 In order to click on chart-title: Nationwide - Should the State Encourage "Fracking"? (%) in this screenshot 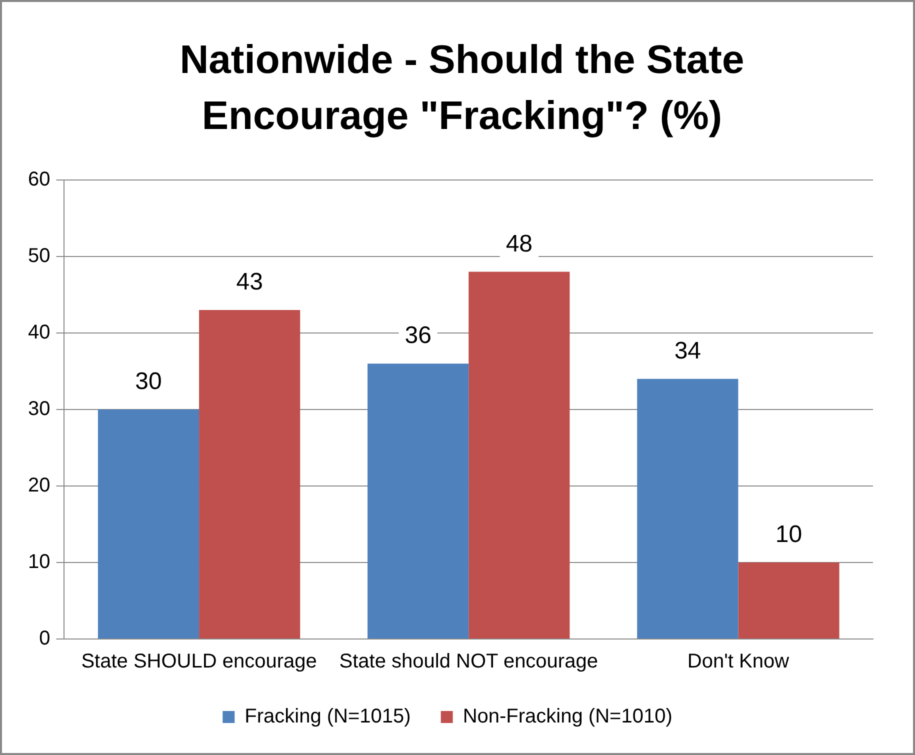, I will do `click(462, 88)`.